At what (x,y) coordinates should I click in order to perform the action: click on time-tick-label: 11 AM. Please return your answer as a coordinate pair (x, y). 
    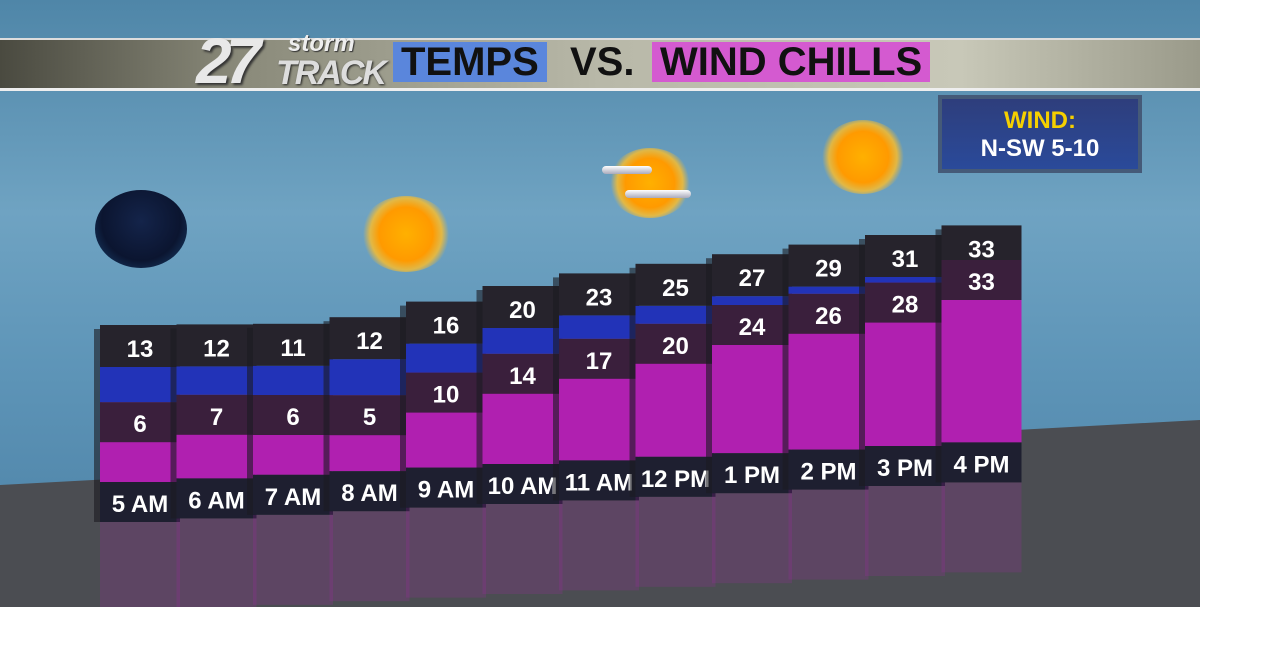
    Looking at the image, I should click on (599, 482).